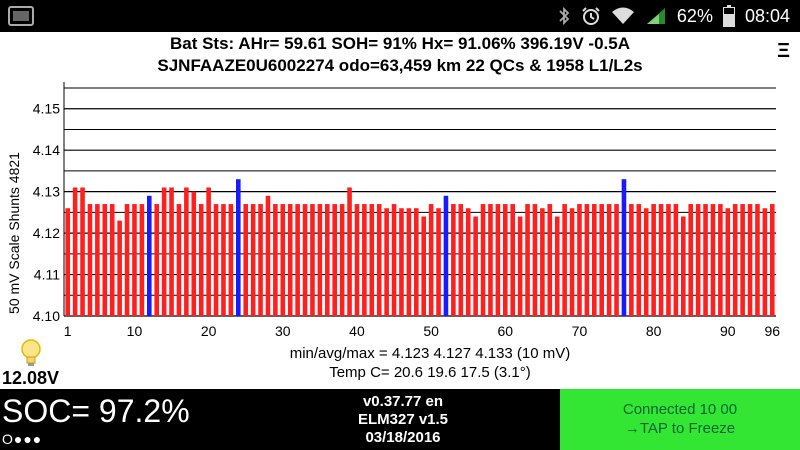  Describe the element at coordinates (694, 15) in the screenshot. I see `battery-percent: 62%` at that location.